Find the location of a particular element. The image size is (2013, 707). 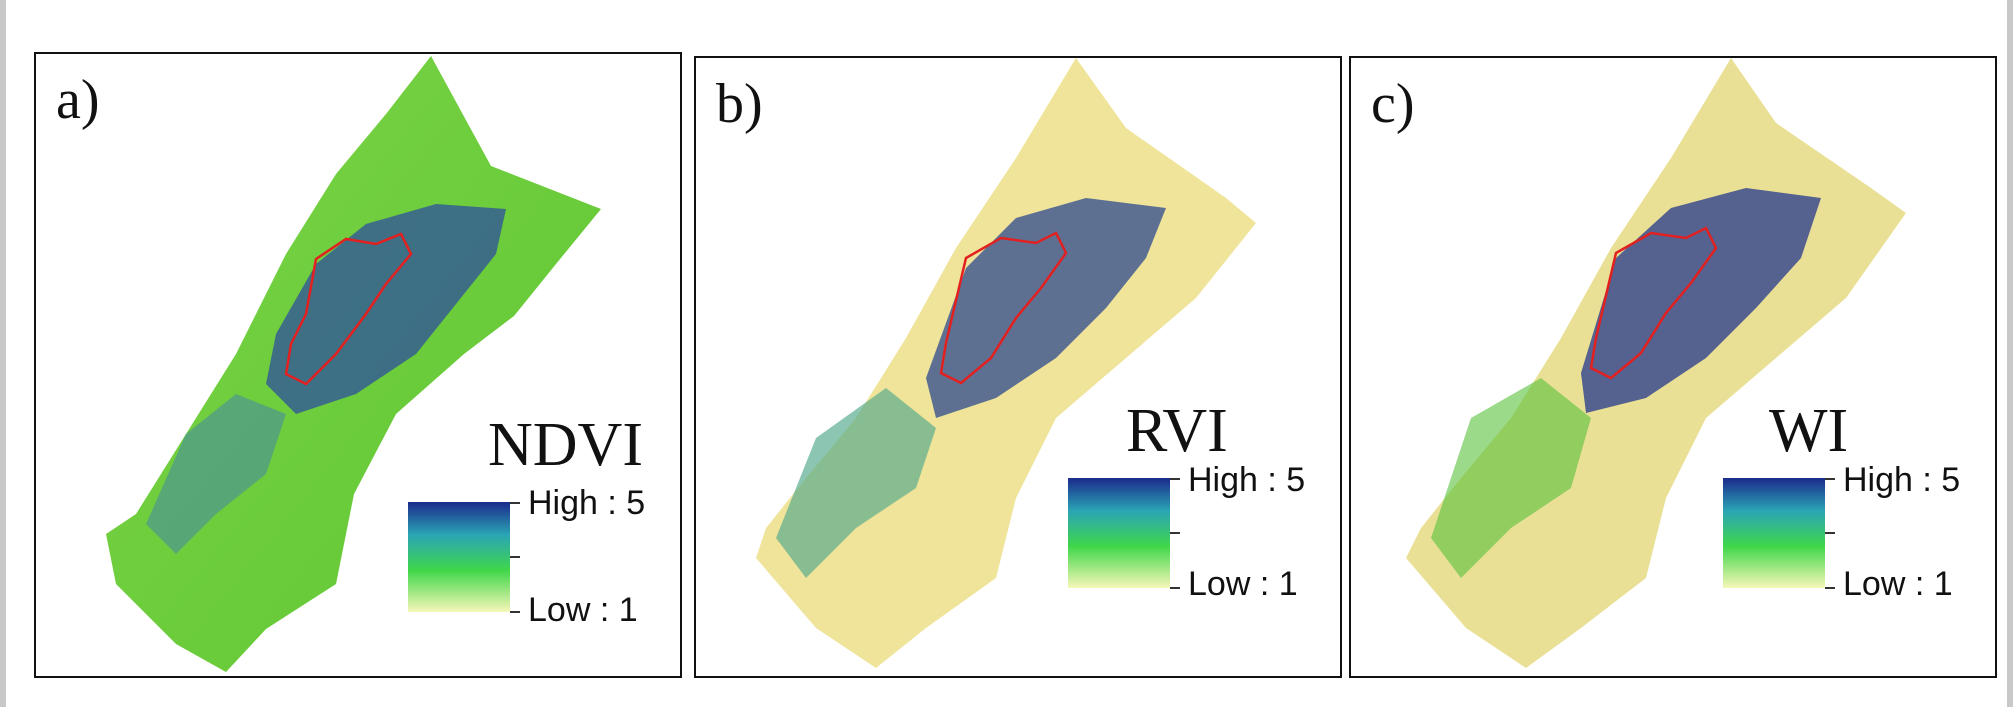

panel-label: a) is located at coordinates (78, 100).